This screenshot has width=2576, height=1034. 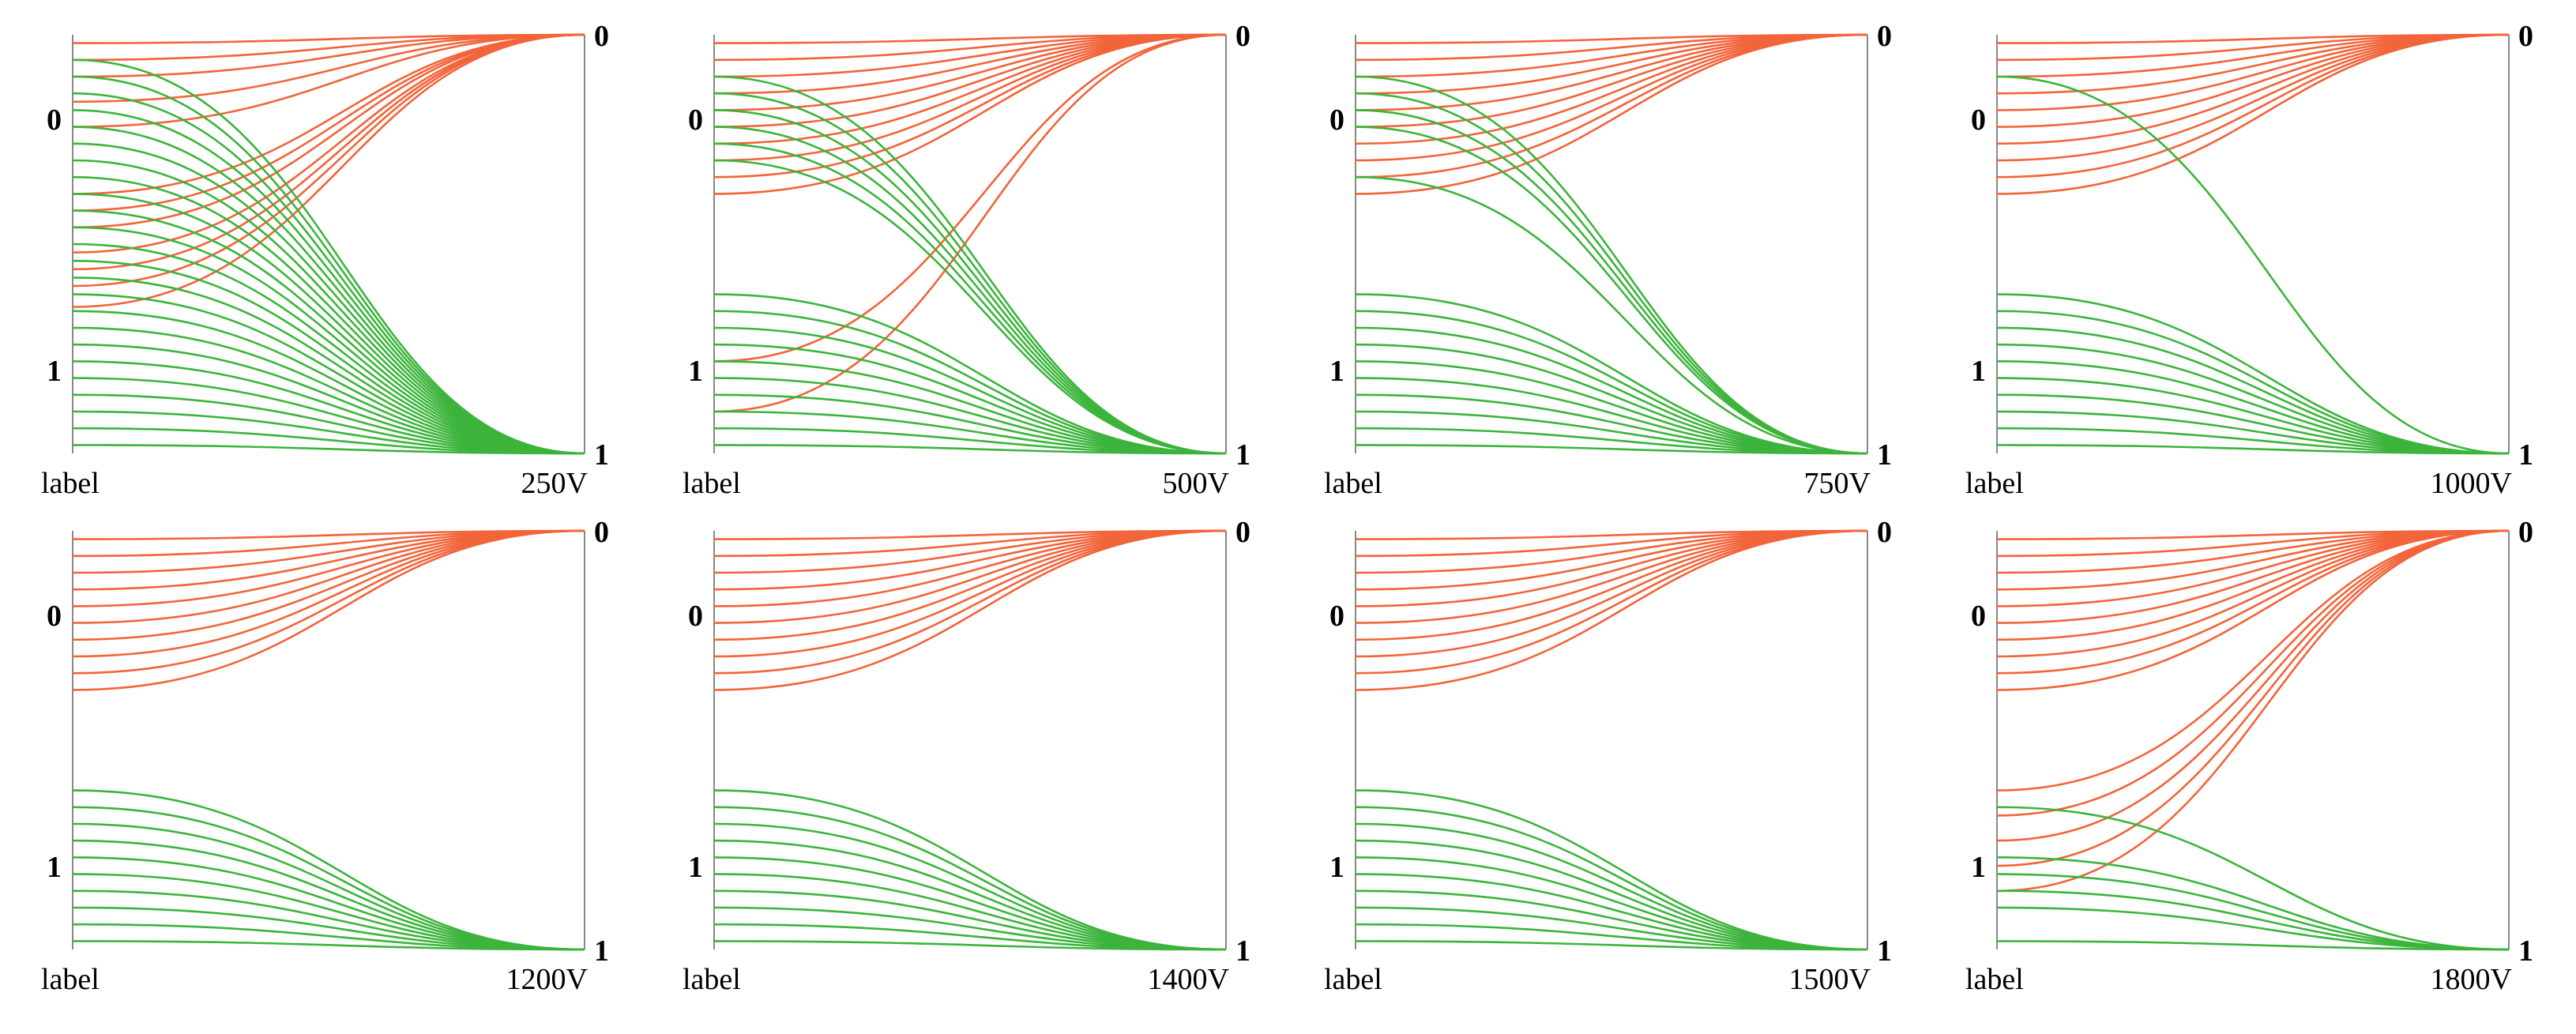 What do you see at coordinates (1189, 979) in the screenshot?
I see `panel-title: 1400V` at bounding box center [1189, 979].